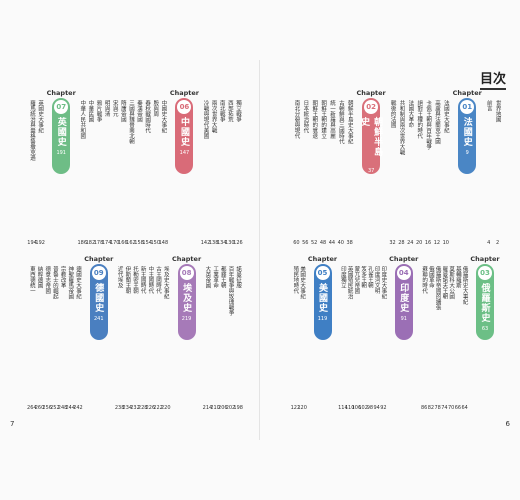  What do you see at coordinates (369, 277) in the screenshot?
I see `toc-entry: 孔雀王朝` at bounding box center [369, 277].